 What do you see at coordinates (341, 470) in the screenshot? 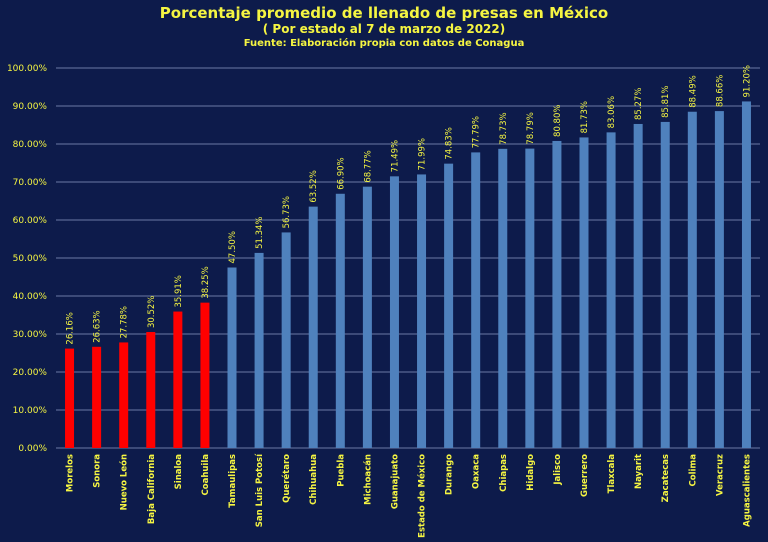
I see `x-tick-label: Puebla` at bounding box center [341, 470].